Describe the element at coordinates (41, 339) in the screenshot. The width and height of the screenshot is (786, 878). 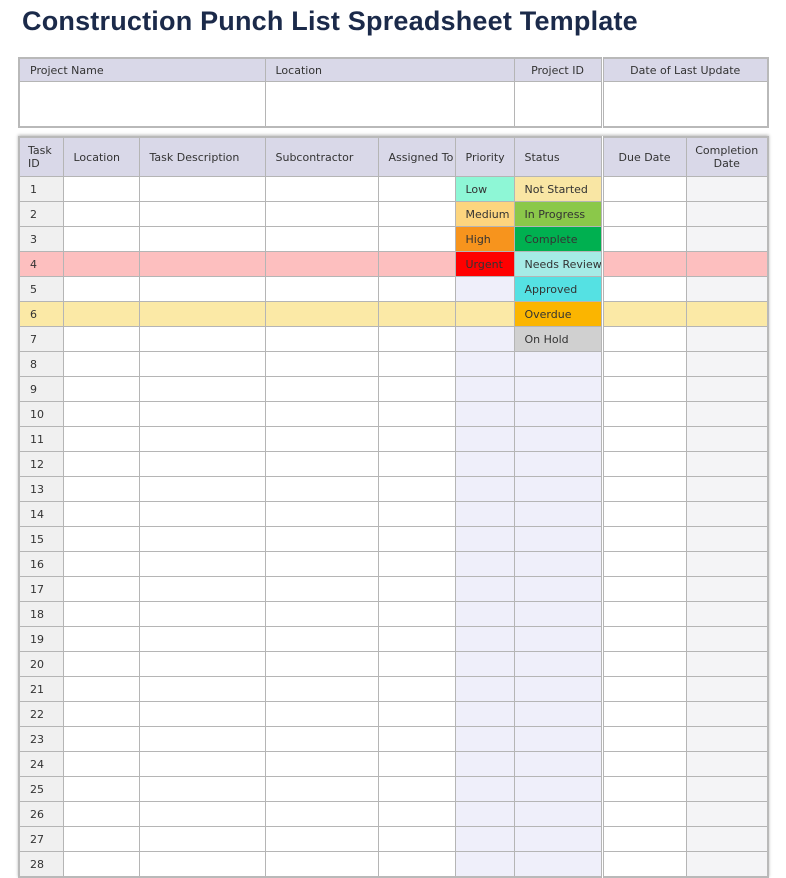
I see `cell-task-id: 7` at that location.